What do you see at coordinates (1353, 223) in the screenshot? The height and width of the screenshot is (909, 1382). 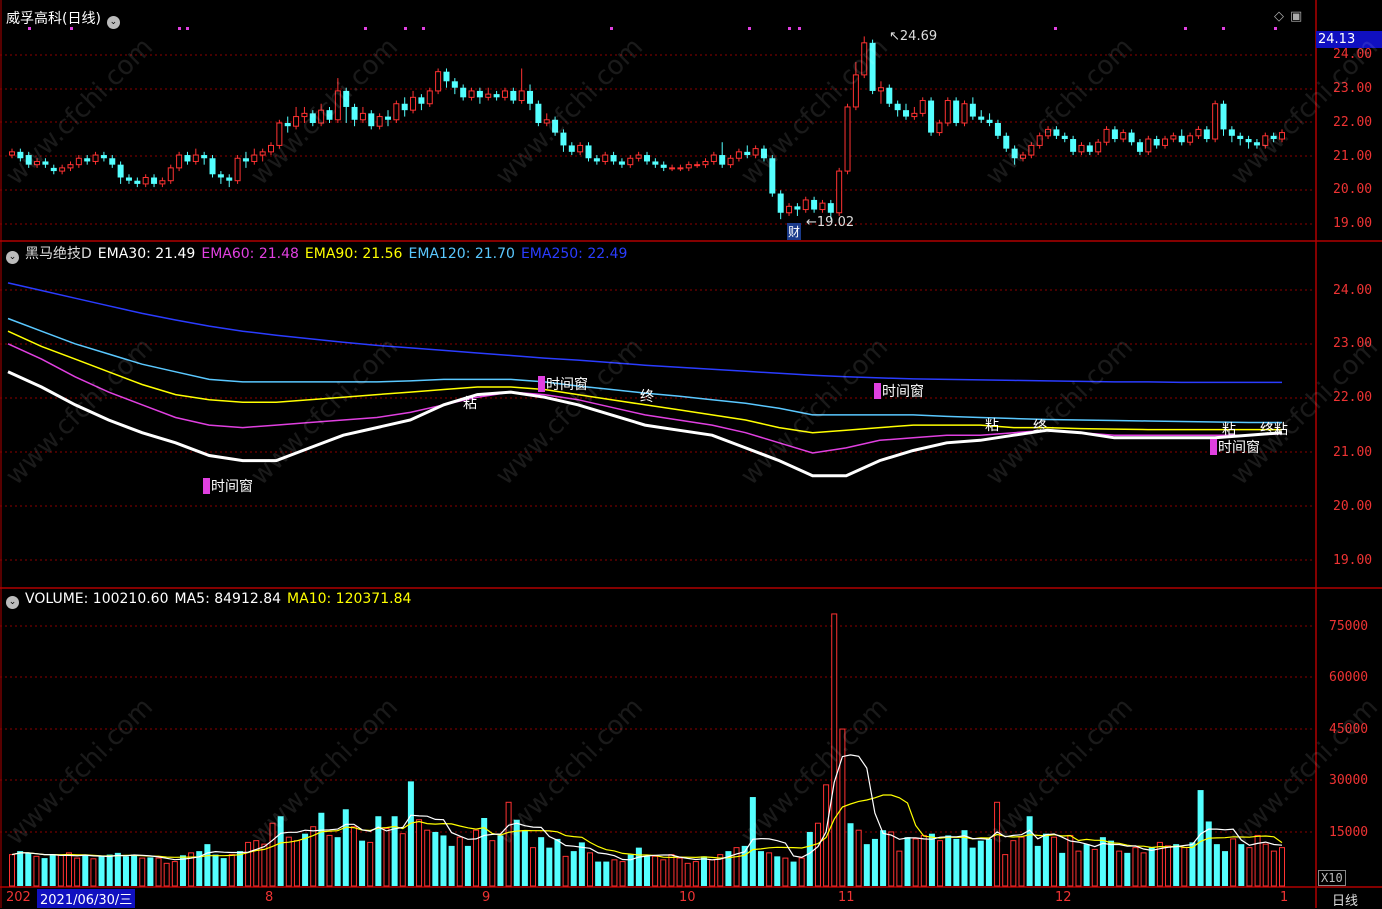 I see `price-tick: 19.00` at bounding box center [1353, 223].